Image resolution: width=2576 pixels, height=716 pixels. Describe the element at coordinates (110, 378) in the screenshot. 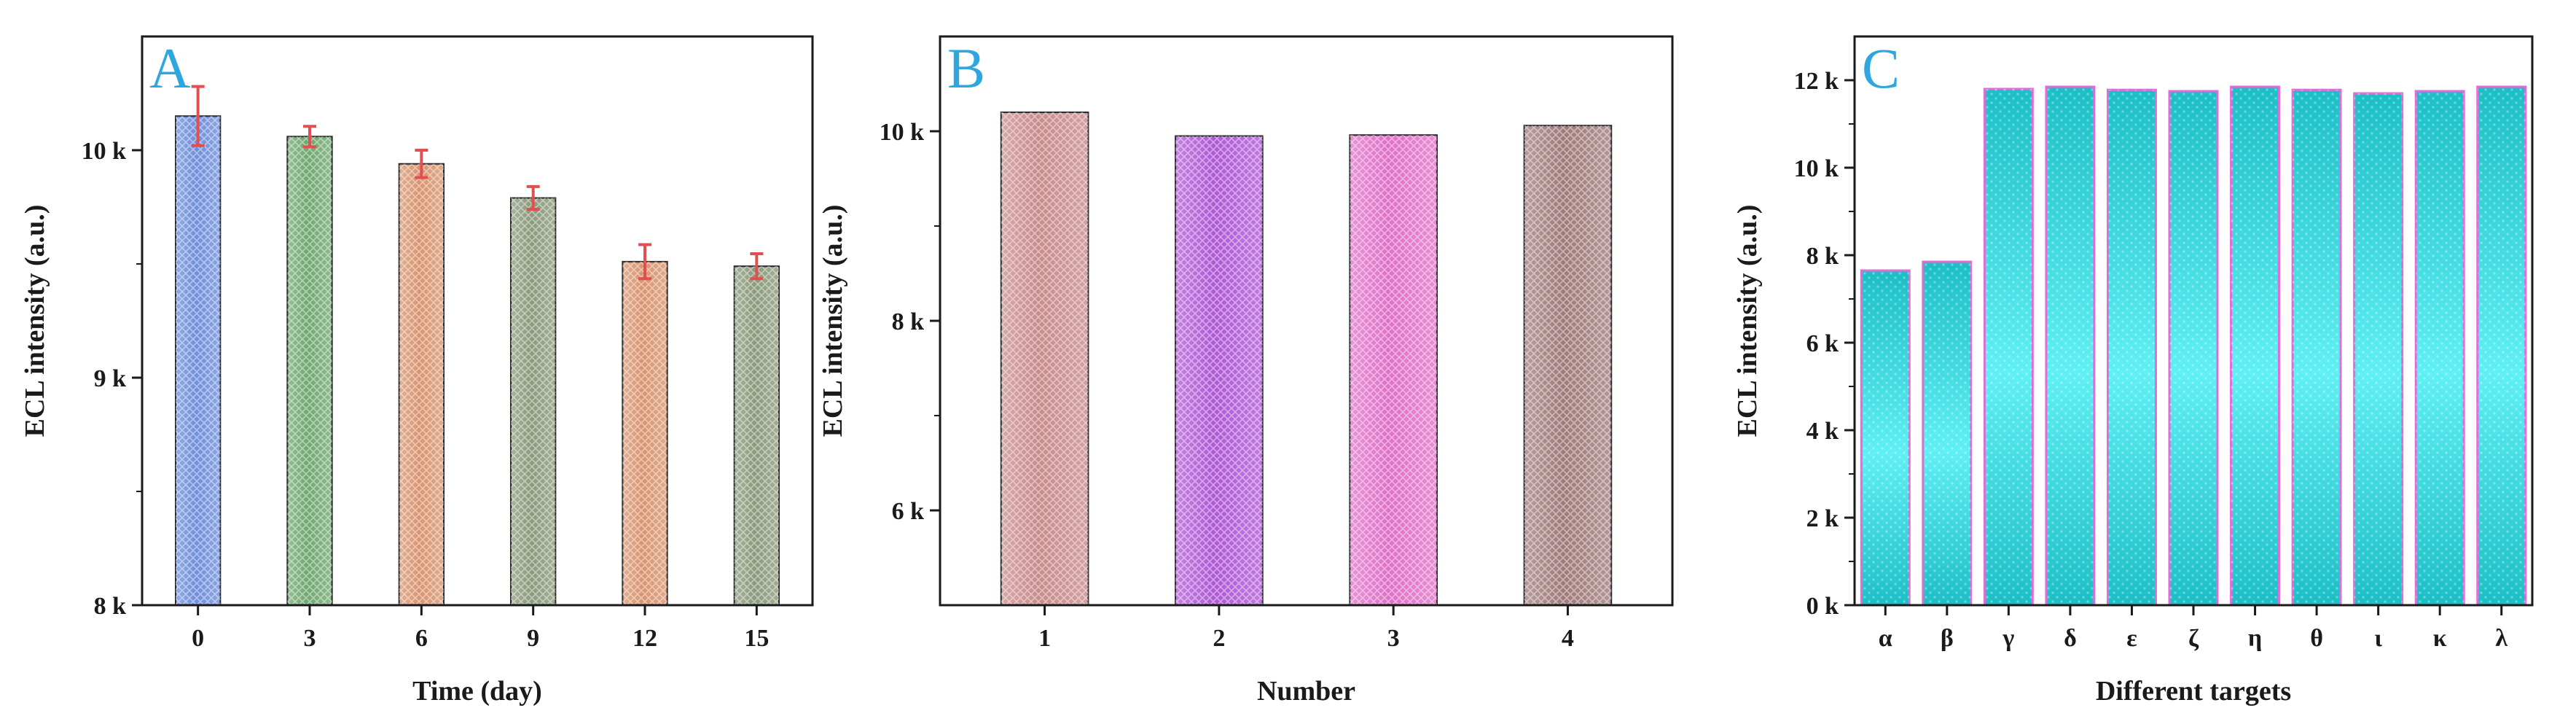

I see `panel-a-y-tick-label: 9 k` at that location.